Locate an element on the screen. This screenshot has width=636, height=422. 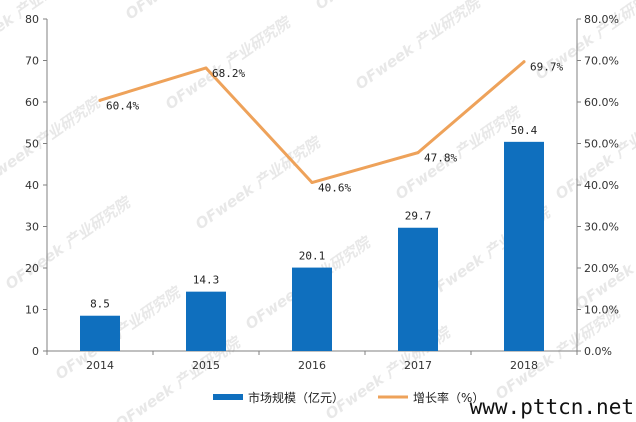
left-tick-label: 80 is located at coordinates (32, 19).